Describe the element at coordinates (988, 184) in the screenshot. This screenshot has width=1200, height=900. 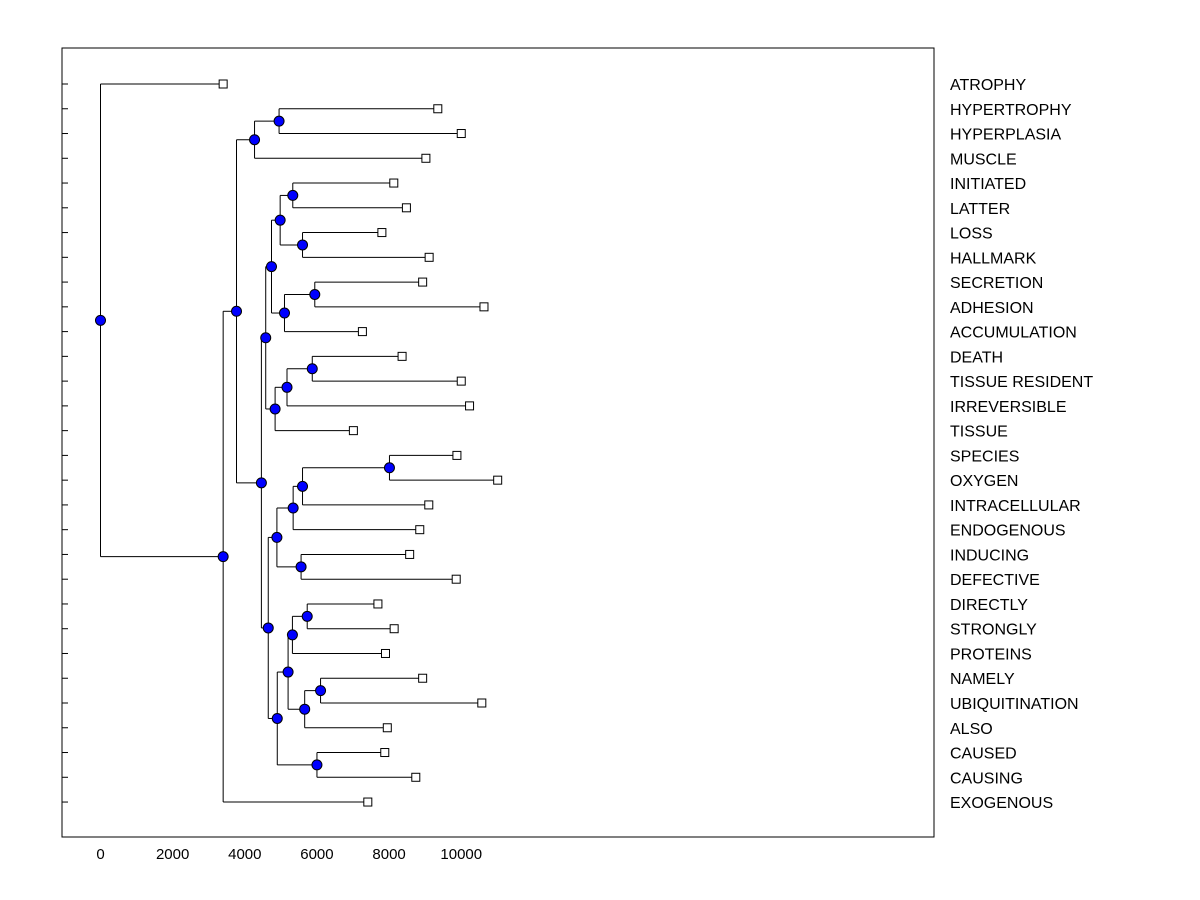
I see `leaf-label: INITIATED` at that location.